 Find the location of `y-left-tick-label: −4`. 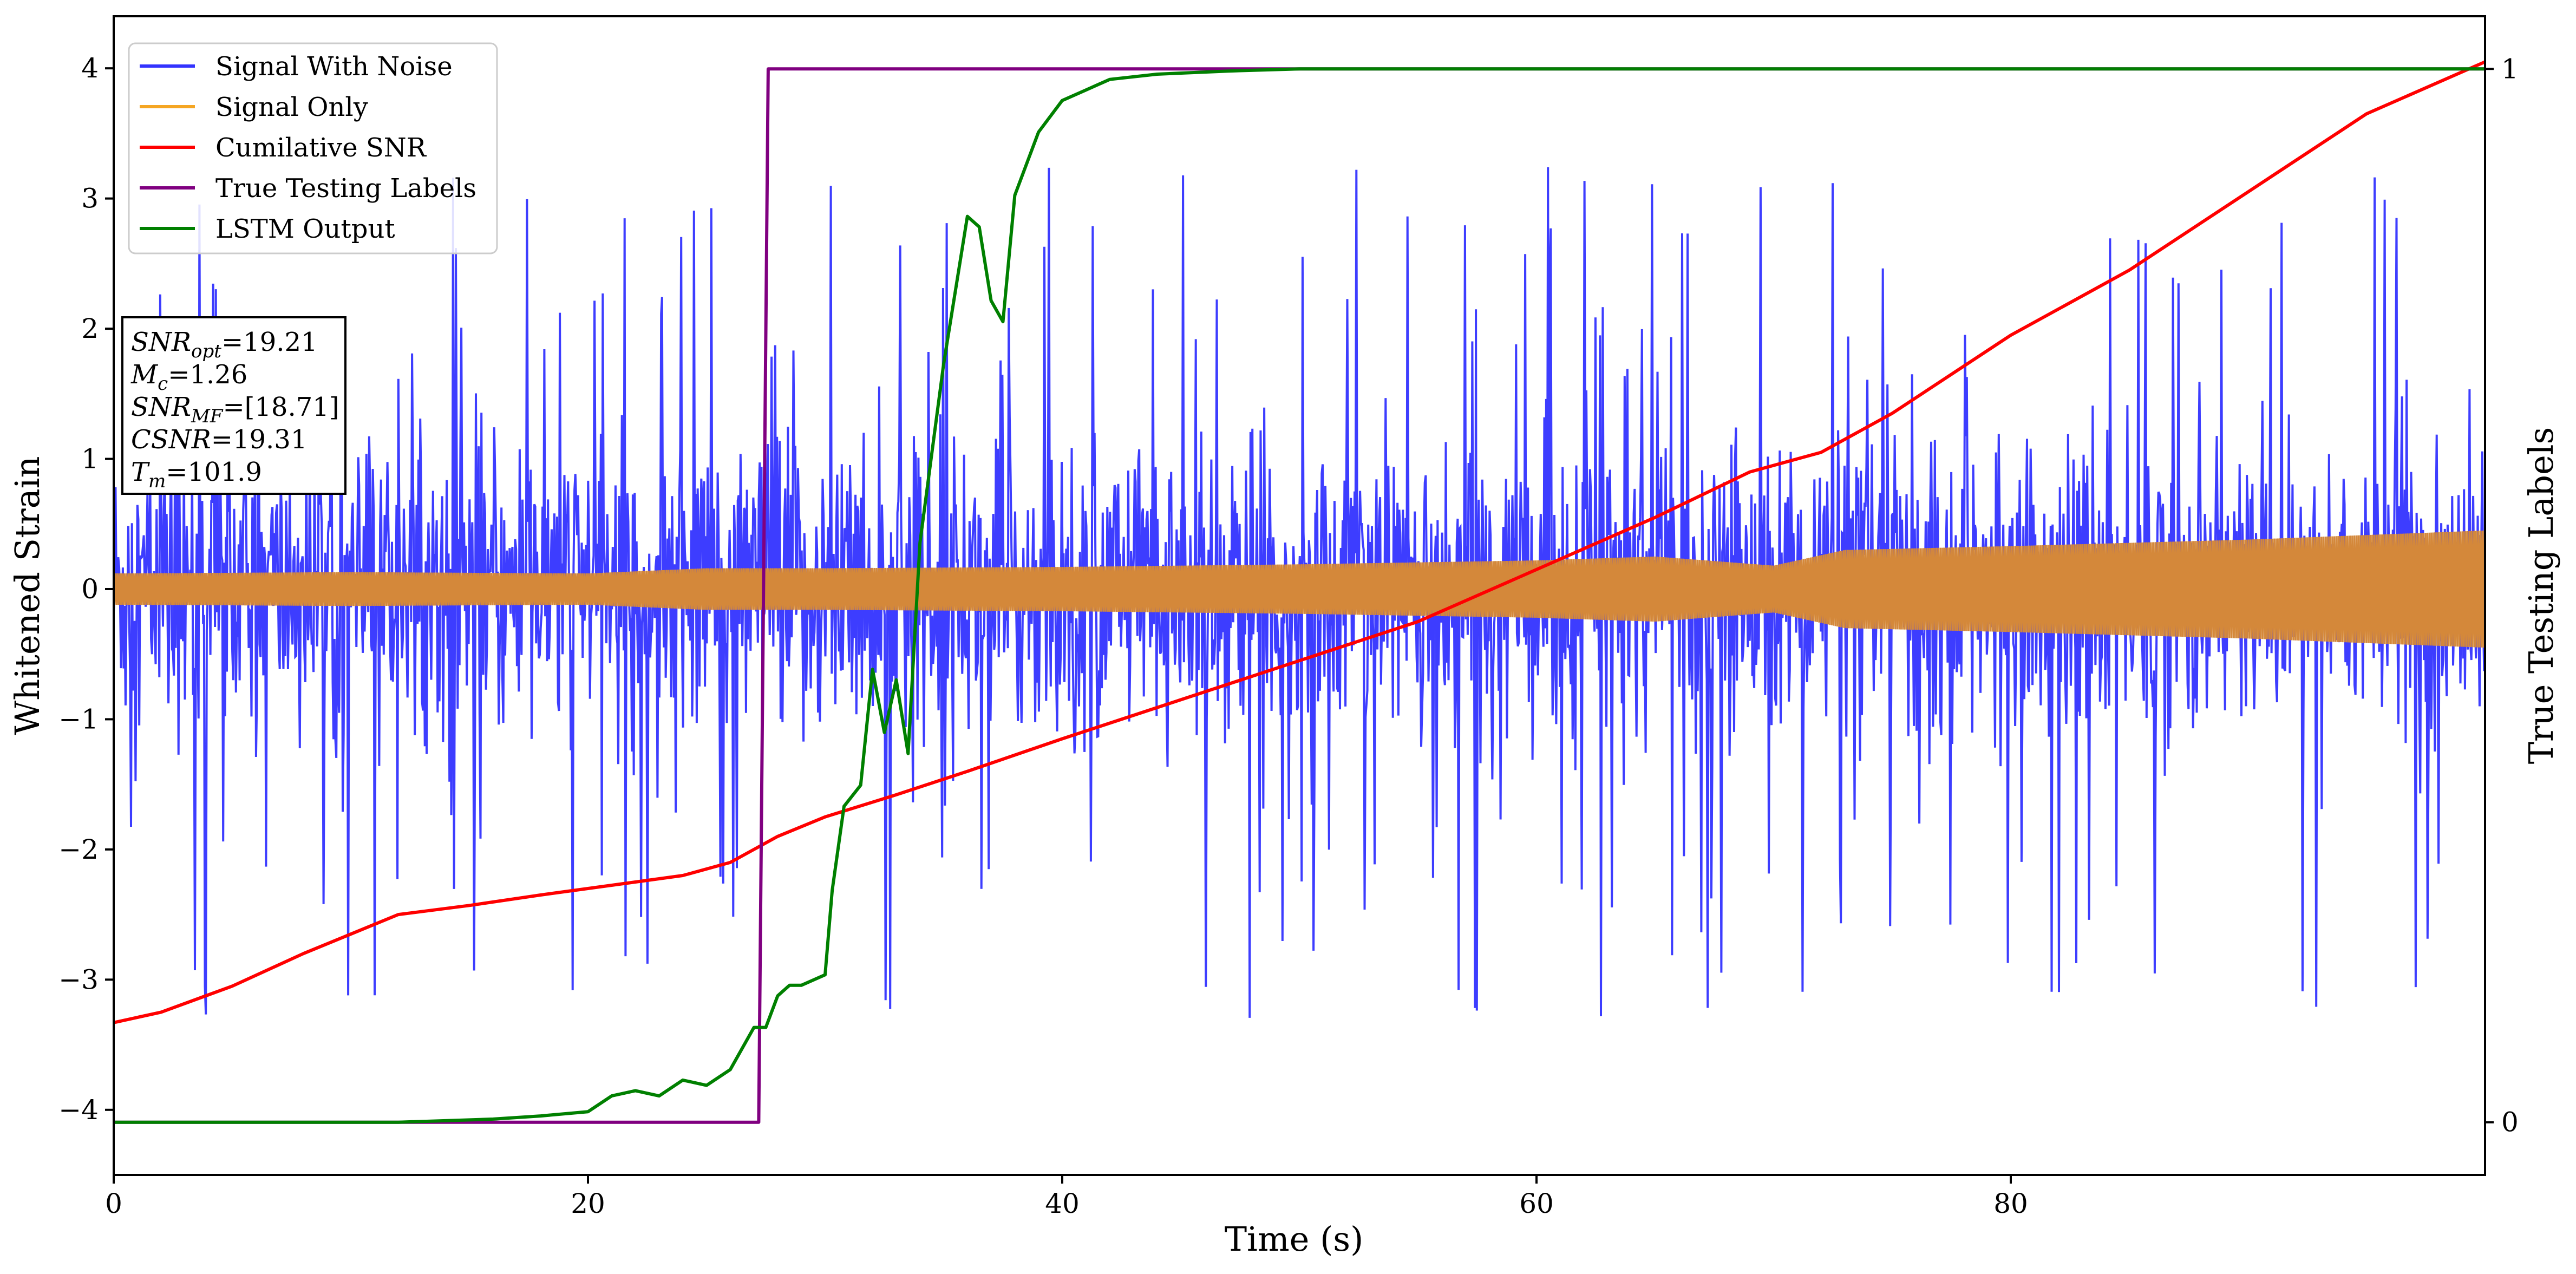

y-left-tick-label: −4 is located at coordinates (78, 1110).